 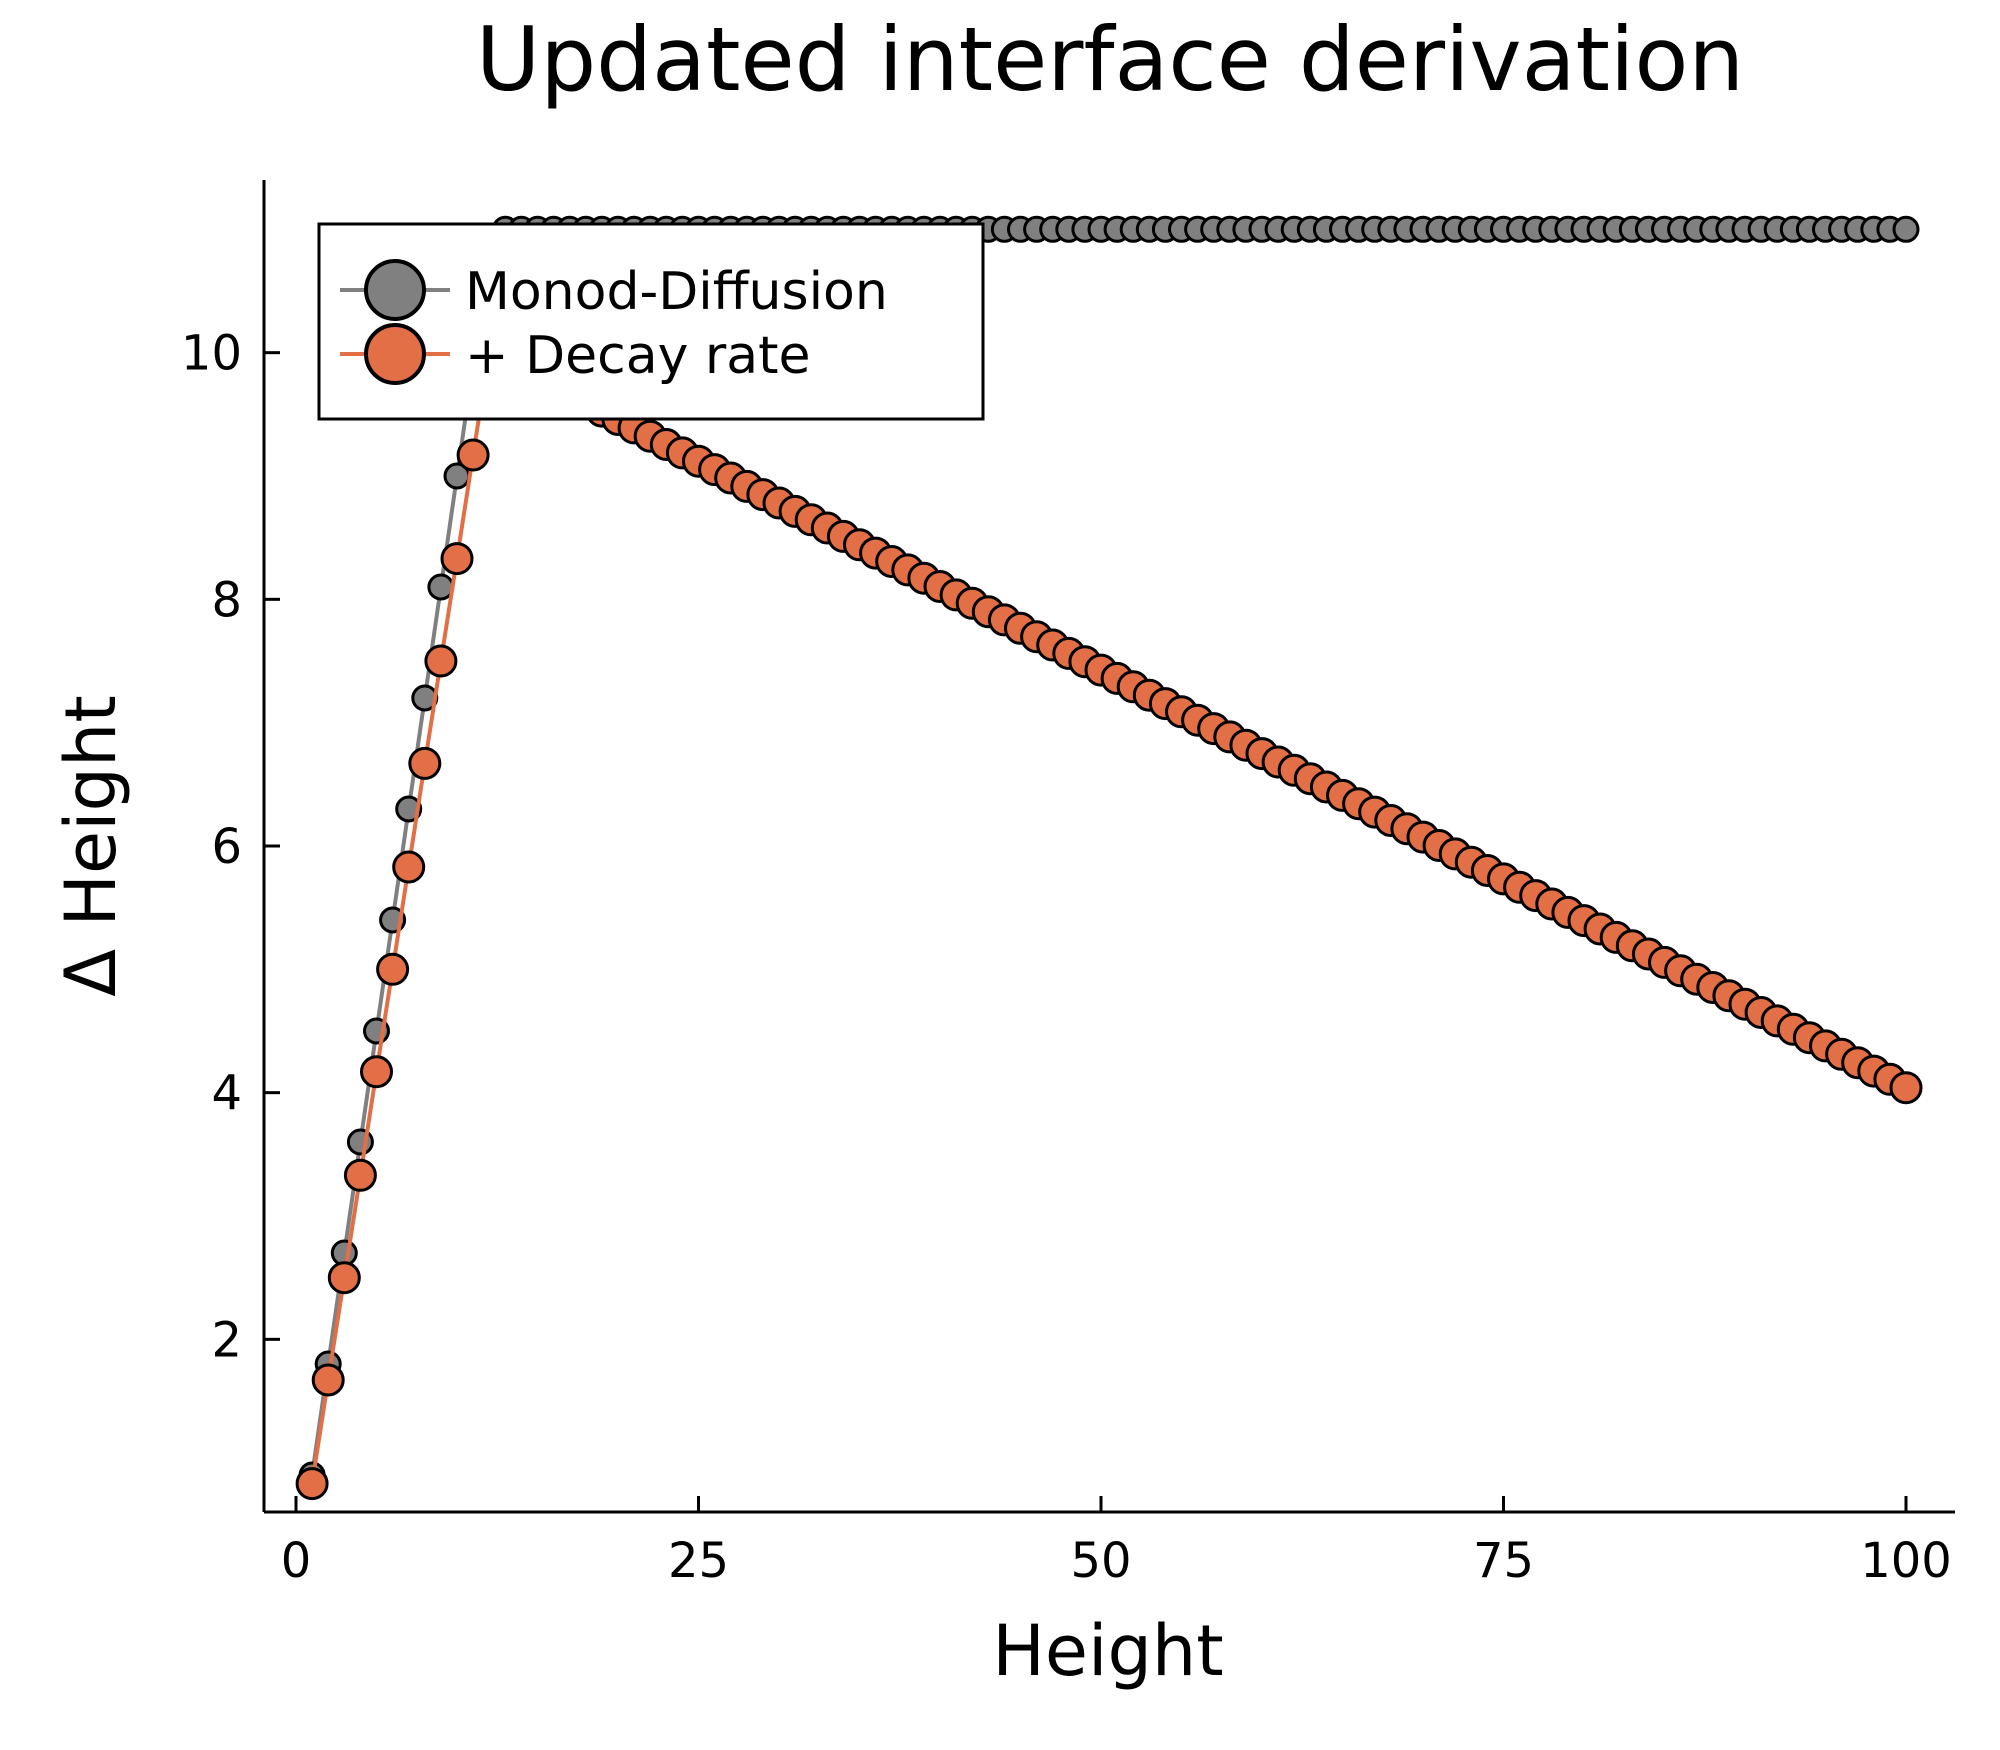 I want to click on x-tick-label: 75, so click(x=1503, y=1561).